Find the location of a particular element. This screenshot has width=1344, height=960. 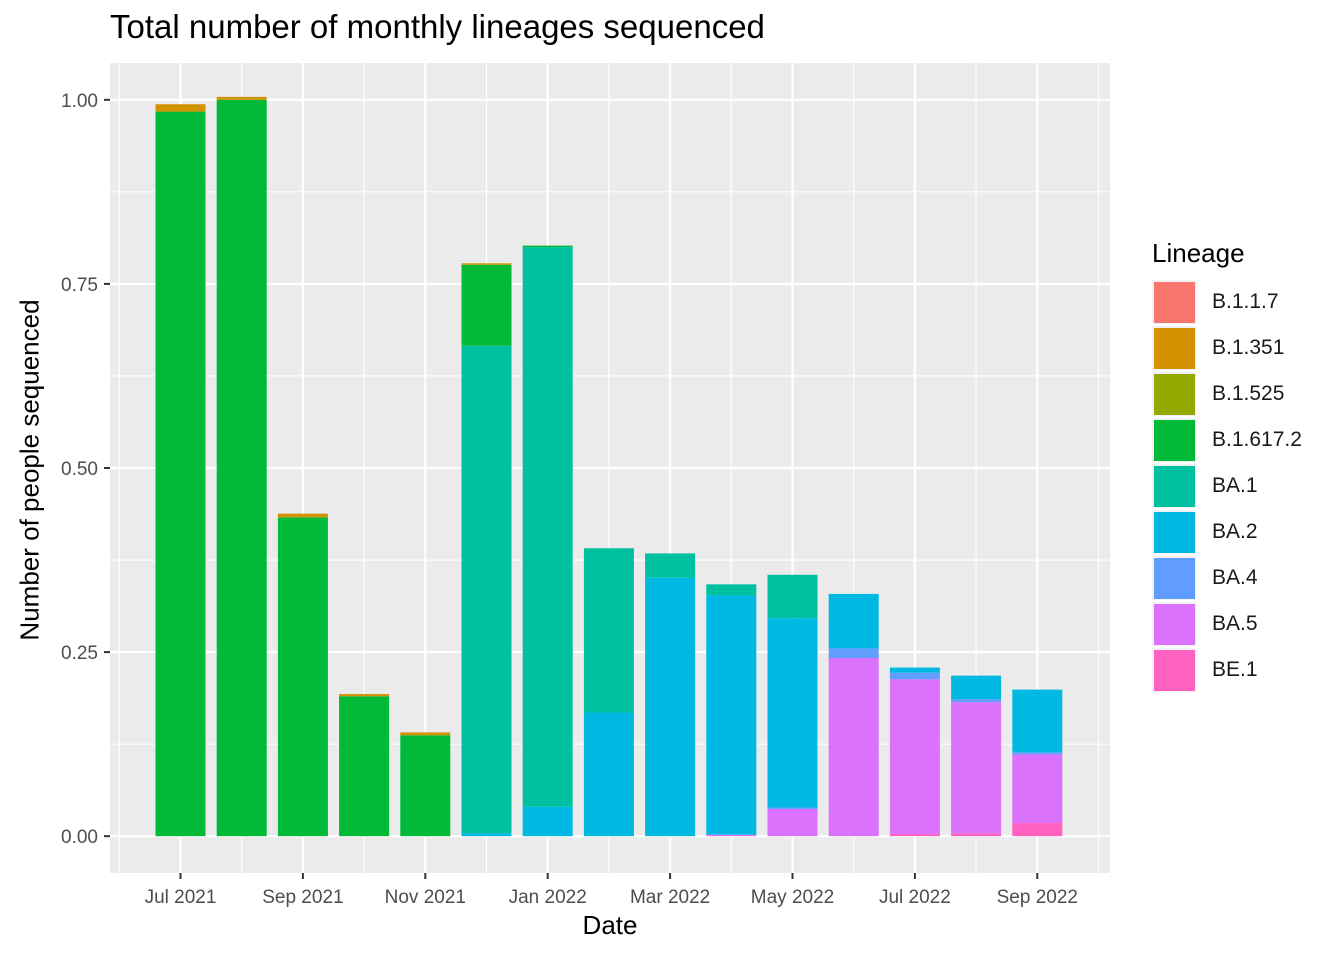

legend-item: BA.4 is located at coordinates (1227, 578).